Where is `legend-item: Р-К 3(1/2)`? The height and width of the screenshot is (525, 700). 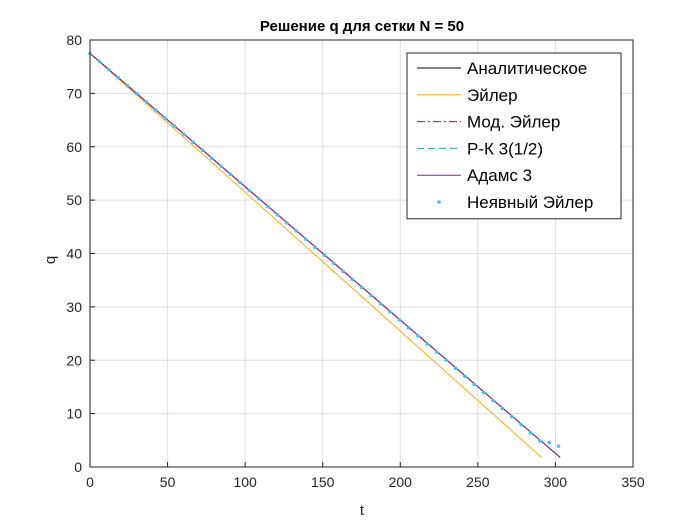 legend-item: Р-К 3(1/2) is located at coordinates (480, 148).